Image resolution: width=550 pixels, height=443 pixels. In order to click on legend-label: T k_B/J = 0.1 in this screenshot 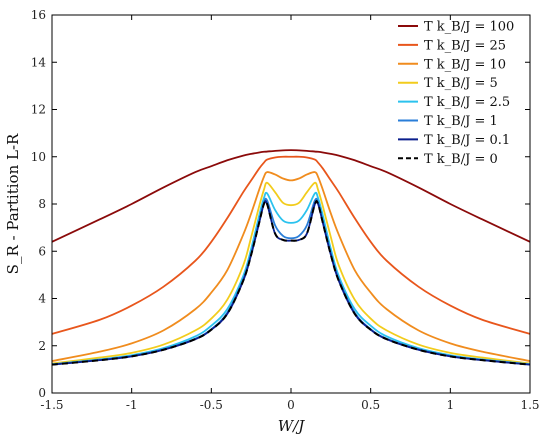, I will do `click(467, 140)`.